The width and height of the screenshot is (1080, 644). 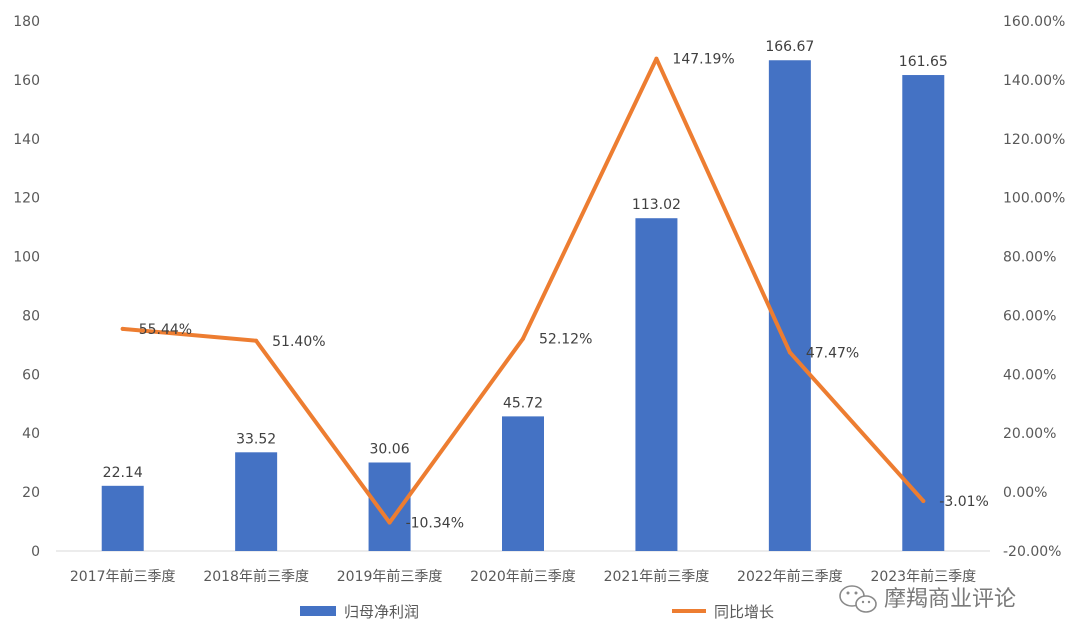 I want to click on y-right-tick-label: 0.00%, so click(x=1025, y=493).